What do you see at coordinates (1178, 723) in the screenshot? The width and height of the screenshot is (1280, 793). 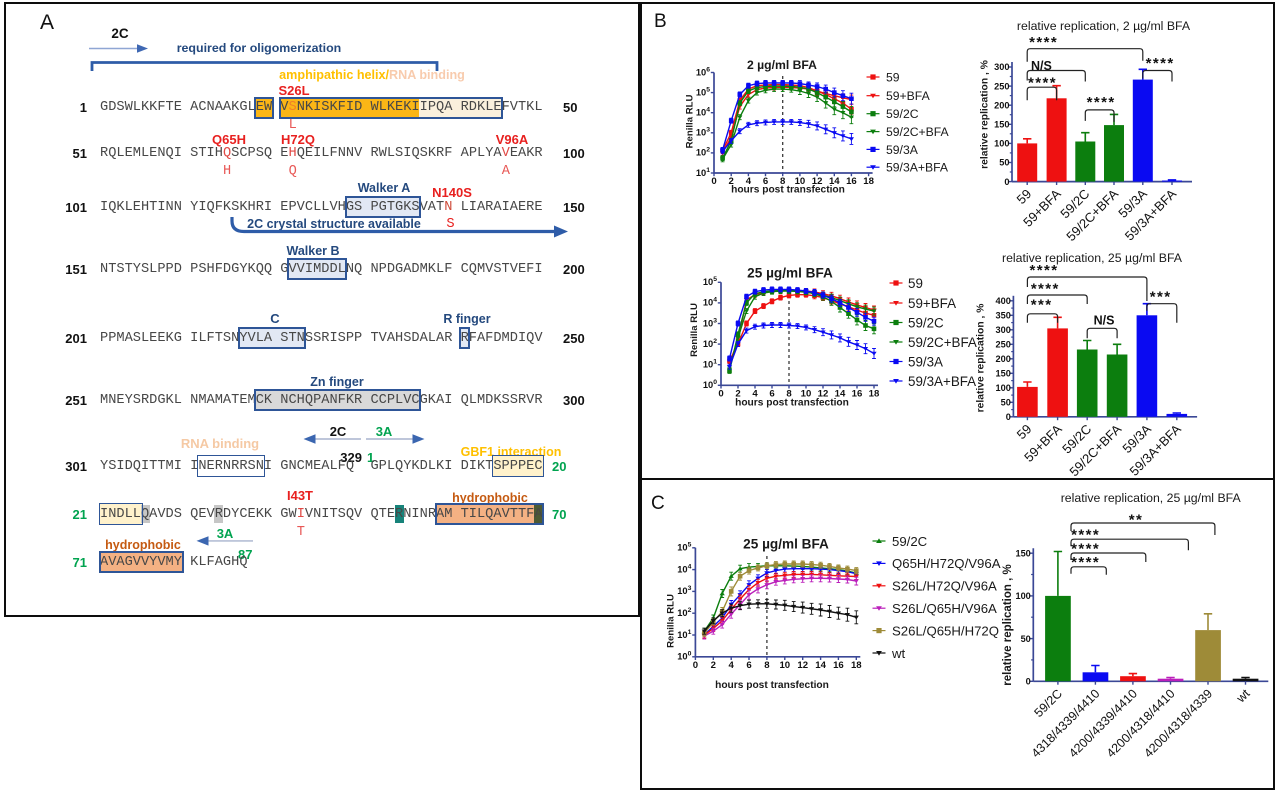 I see `svg-text: 4200/4318/4339` at bounding box center [1178, 723].